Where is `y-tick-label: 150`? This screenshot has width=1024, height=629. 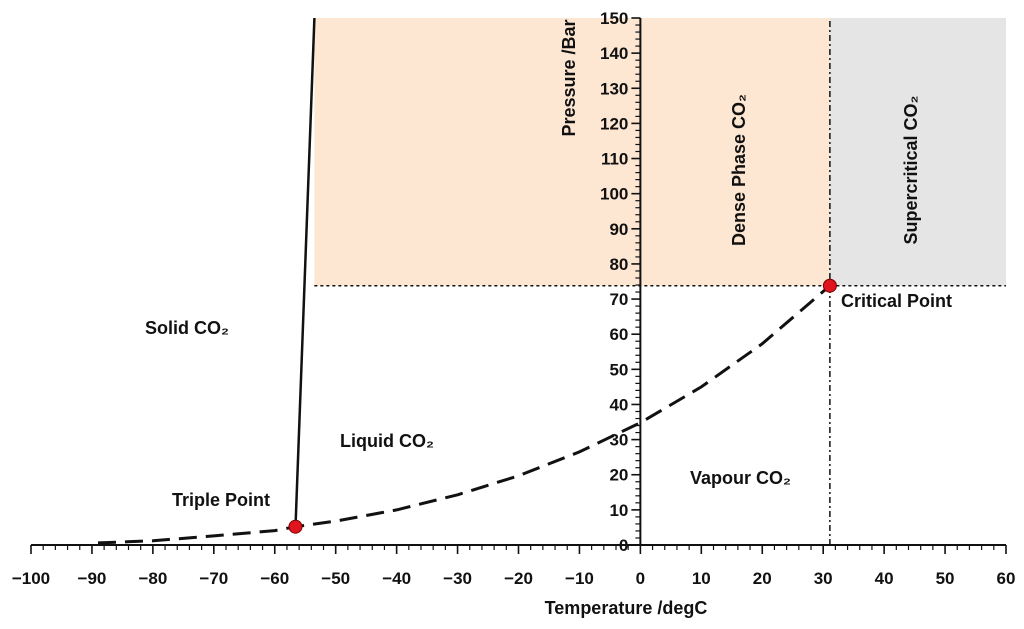
y-tick-label: 150 is located at coordinates (614, 18).